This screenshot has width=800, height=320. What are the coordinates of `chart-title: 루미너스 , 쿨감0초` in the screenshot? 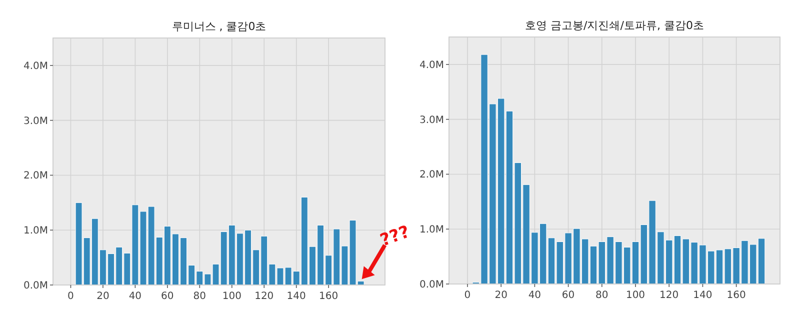 It's located at (219, 26).